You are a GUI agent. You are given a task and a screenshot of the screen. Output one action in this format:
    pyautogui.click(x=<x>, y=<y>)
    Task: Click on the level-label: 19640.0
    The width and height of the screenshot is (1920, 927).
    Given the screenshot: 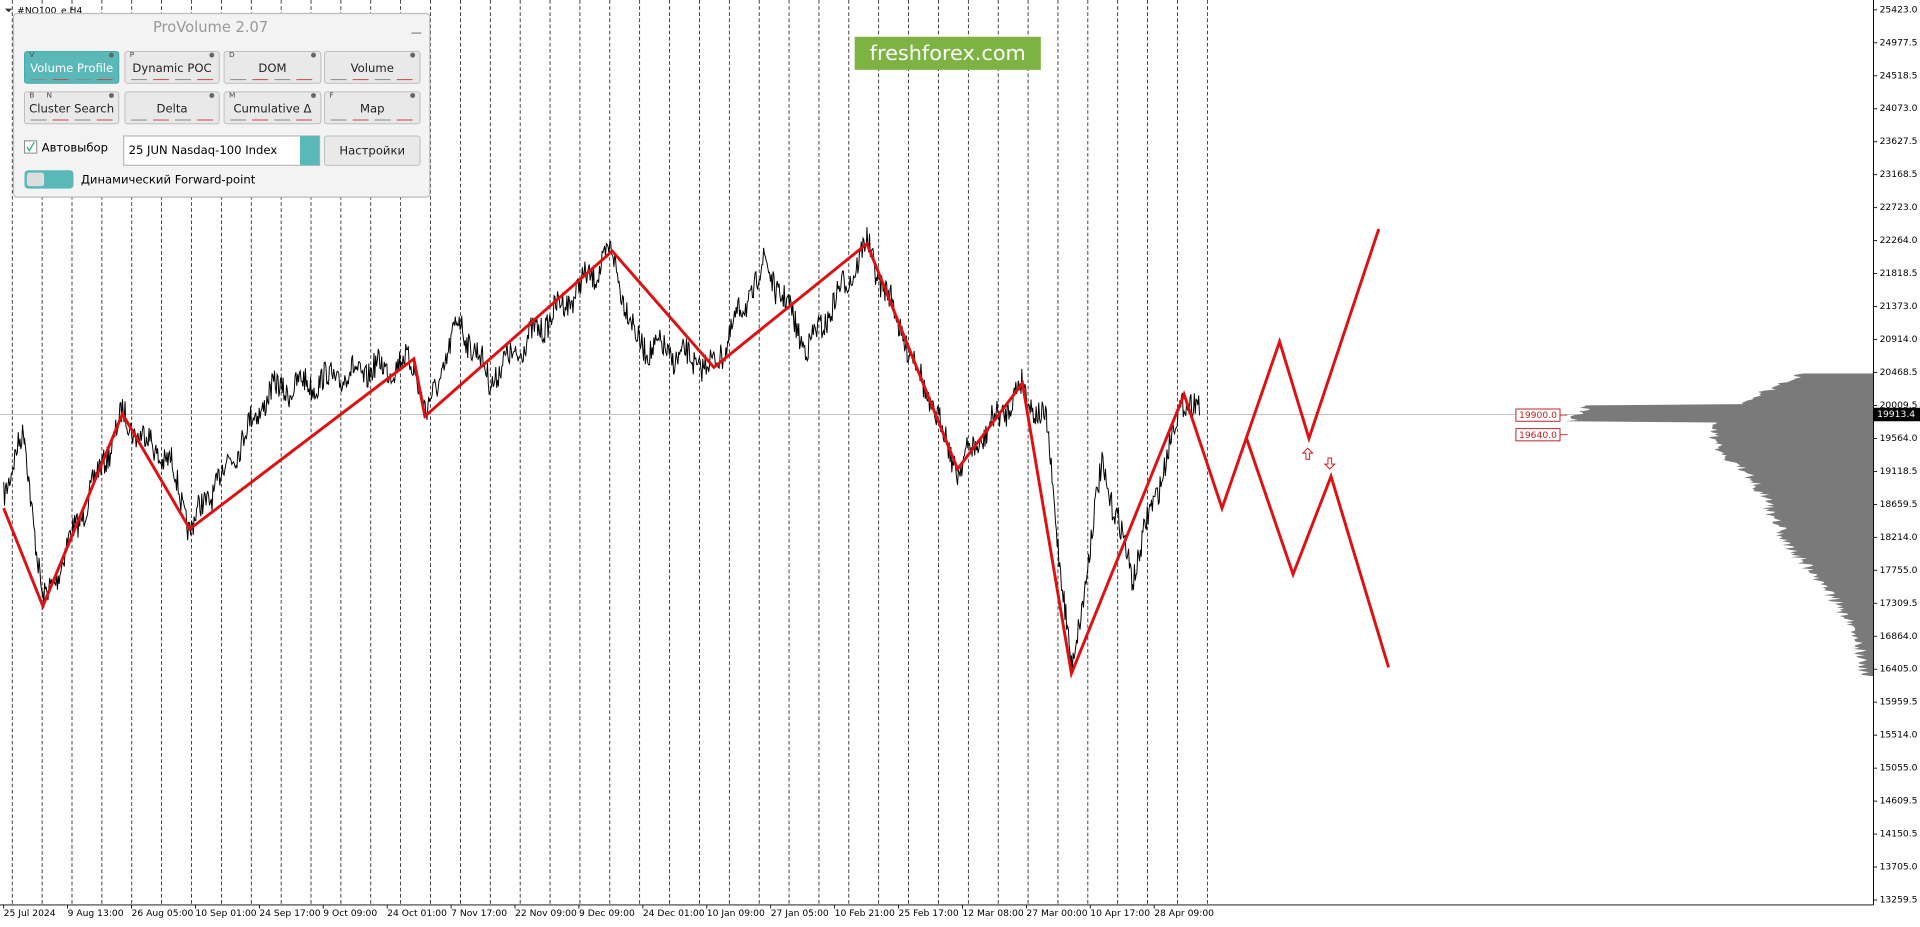 What is the action you would take?
    pyautogui.click(x=1538, y=435)
    